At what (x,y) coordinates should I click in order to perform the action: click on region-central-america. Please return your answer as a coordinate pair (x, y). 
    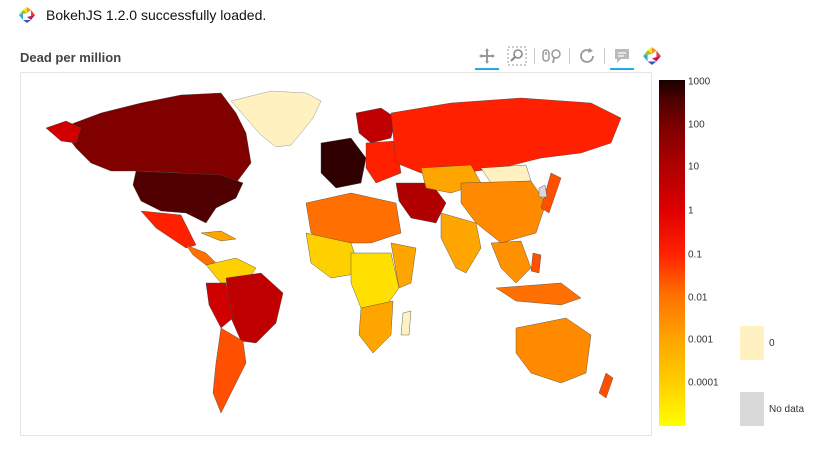
    Looking at the image, I should click on (201, 255).